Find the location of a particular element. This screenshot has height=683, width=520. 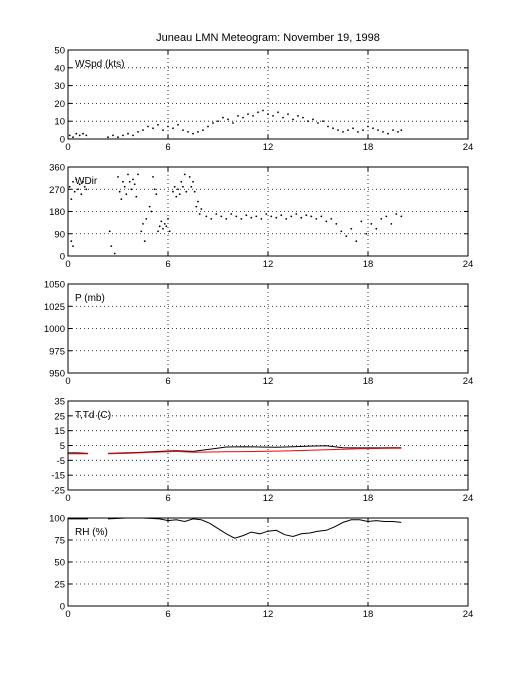

y-tick-label: -25 is located at coordinates (58, 491).